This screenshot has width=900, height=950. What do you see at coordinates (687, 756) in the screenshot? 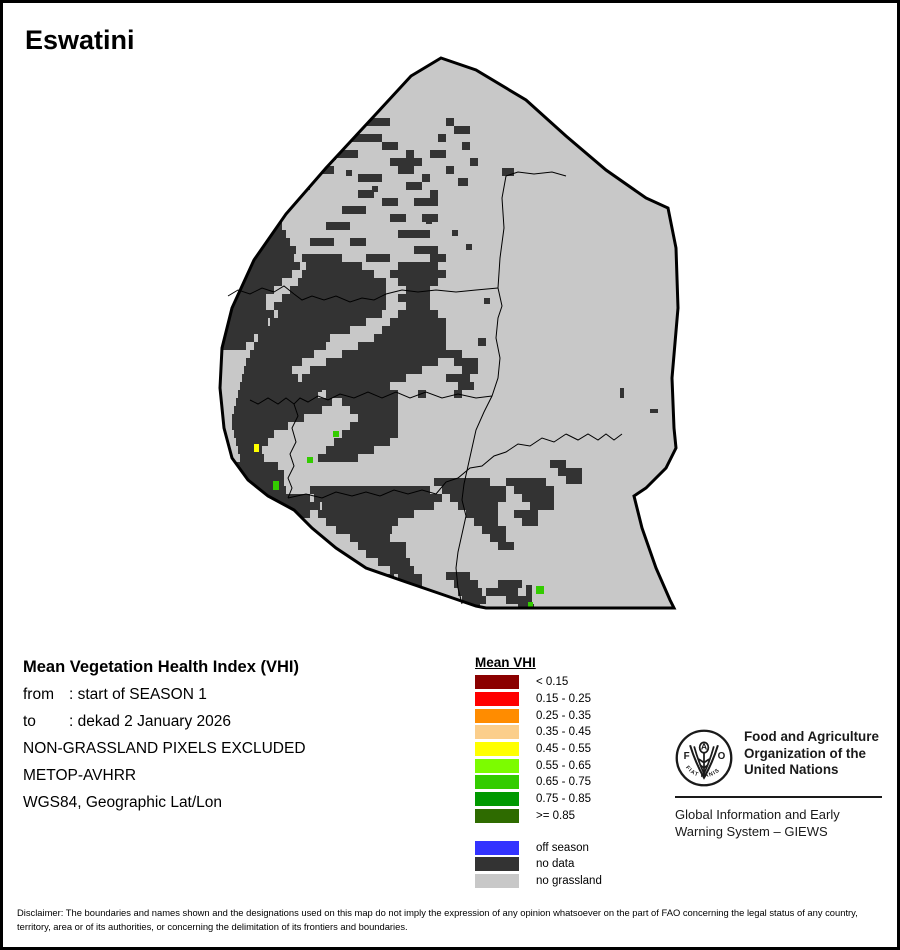
I see `fao-logo-letter-f: F` at bounding box center [687, 756].